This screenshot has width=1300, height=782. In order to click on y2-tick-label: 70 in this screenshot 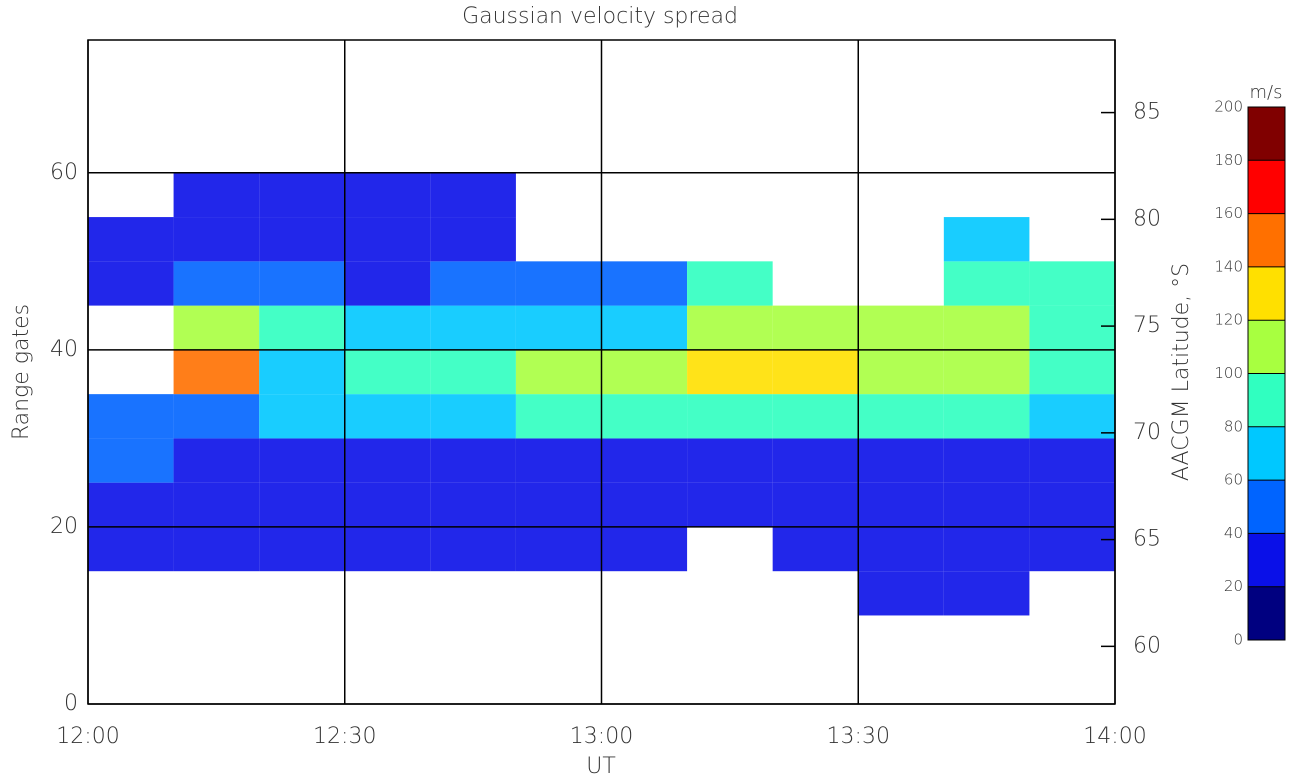, I will do `click(1147, 432)`.